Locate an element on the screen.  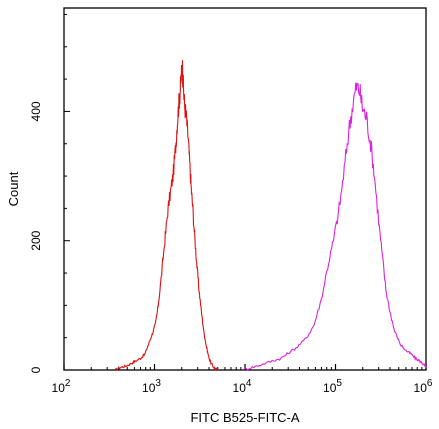
x-tick-label: 10⁵ is located at coordinates (332, 386).